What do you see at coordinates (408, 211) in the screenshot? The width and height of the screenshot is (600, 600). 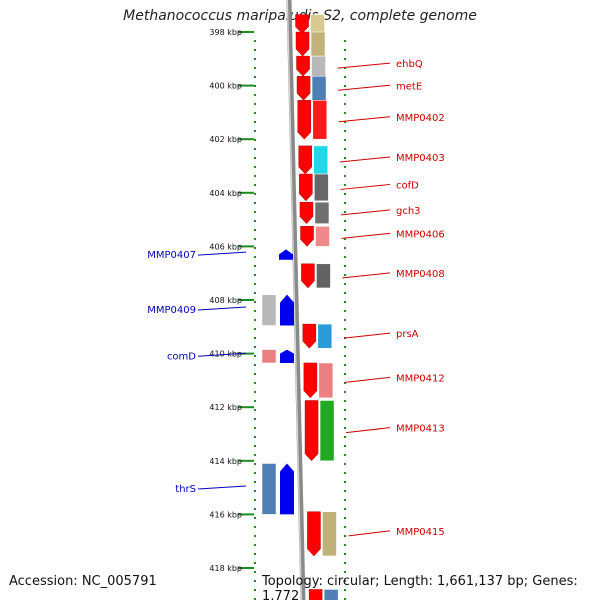 I see `forward-gene-label: gch3` at bounding box center [408, 211].